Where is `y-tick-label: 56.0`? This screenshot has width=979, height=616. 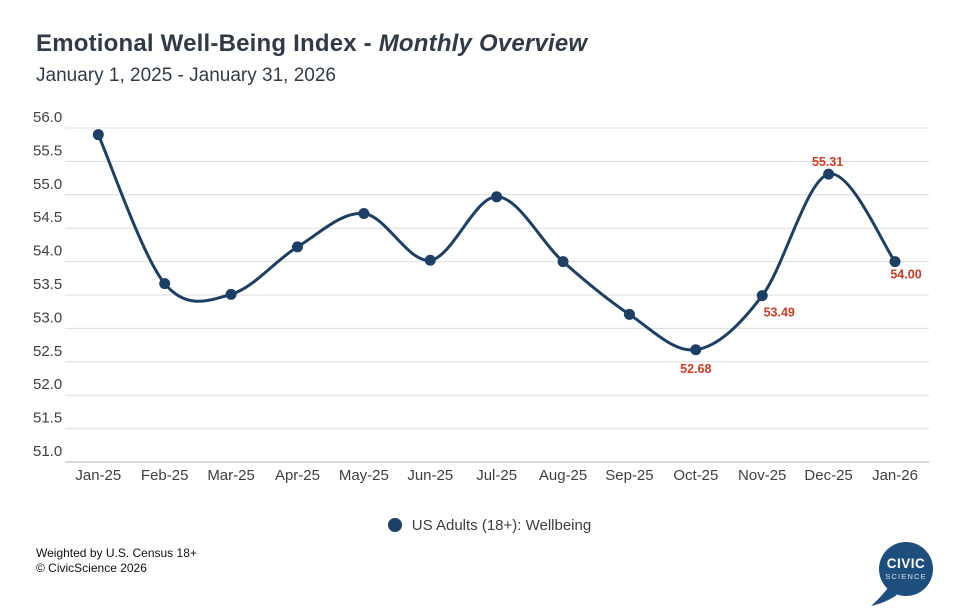 y-tick-label: 56.0 is located at coordinates (47, 117).